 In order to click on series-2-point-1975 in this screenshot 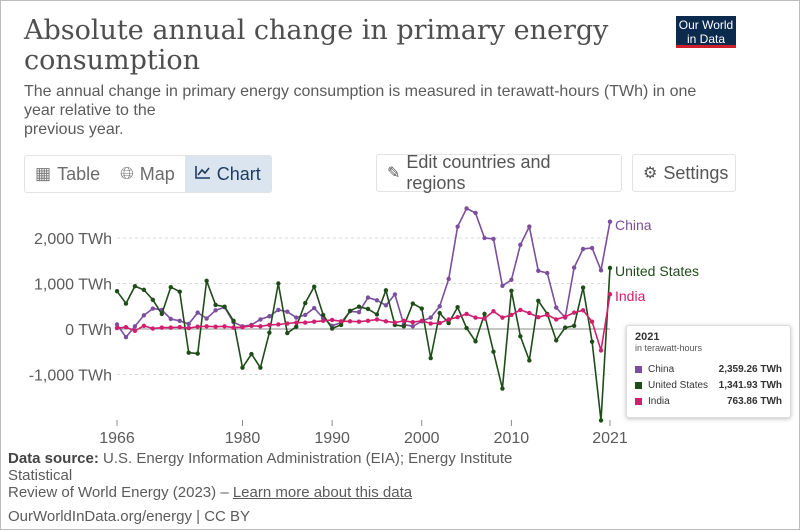, I will do `click(197, 326)`.